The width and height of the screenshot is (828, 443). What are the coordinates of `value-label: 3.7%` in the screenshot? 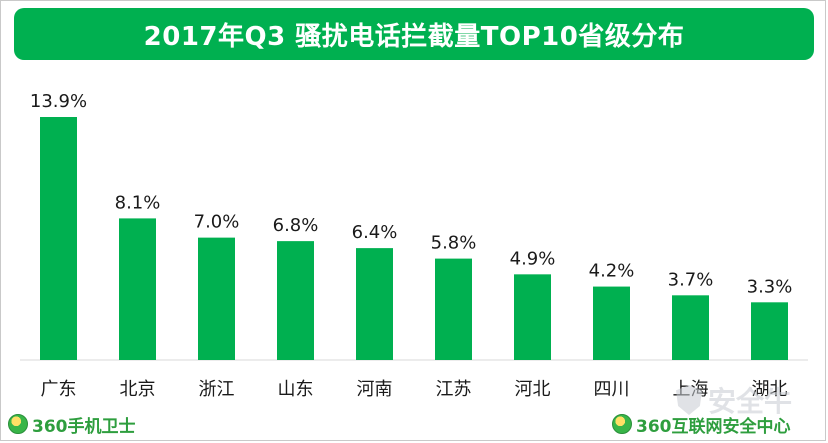 It's located at (691, 279).